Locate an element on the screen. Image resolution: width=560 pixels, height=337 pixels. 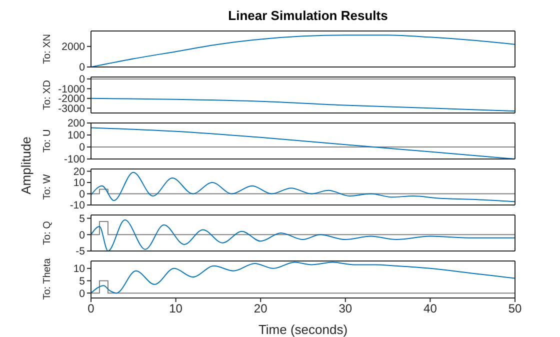
x-tick-label: 40 is located at coordinates (431, 309).